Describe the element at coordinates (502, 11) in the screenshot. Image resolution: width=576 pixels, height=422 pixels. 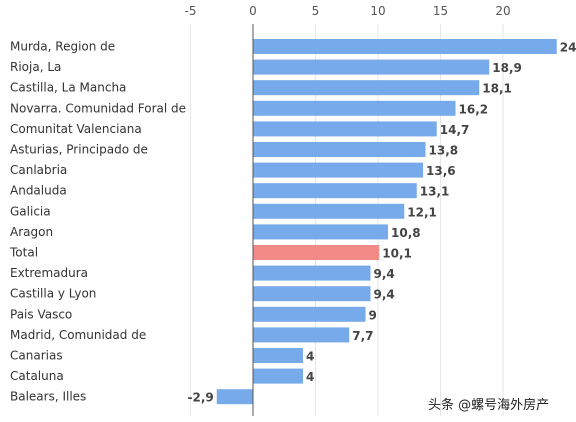
I see `x-tick-label: 20` at that location.